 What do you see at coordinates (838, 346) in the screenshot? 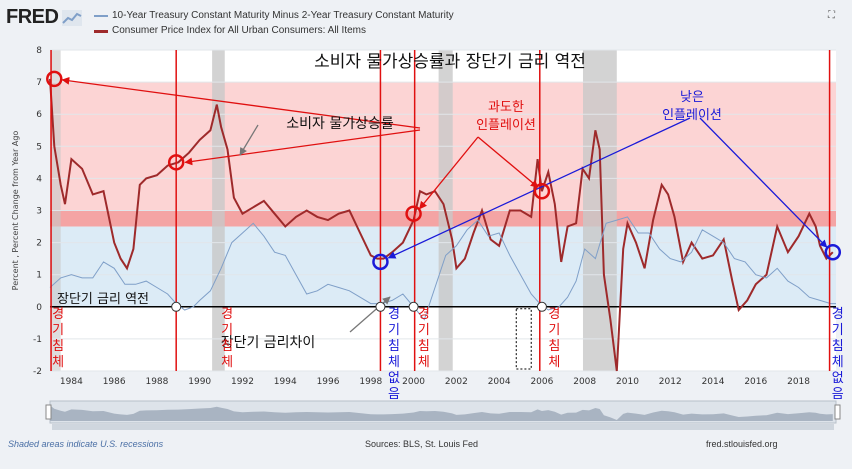
I see `recession-label-char-5: 침` at bounding box center [838, 346].